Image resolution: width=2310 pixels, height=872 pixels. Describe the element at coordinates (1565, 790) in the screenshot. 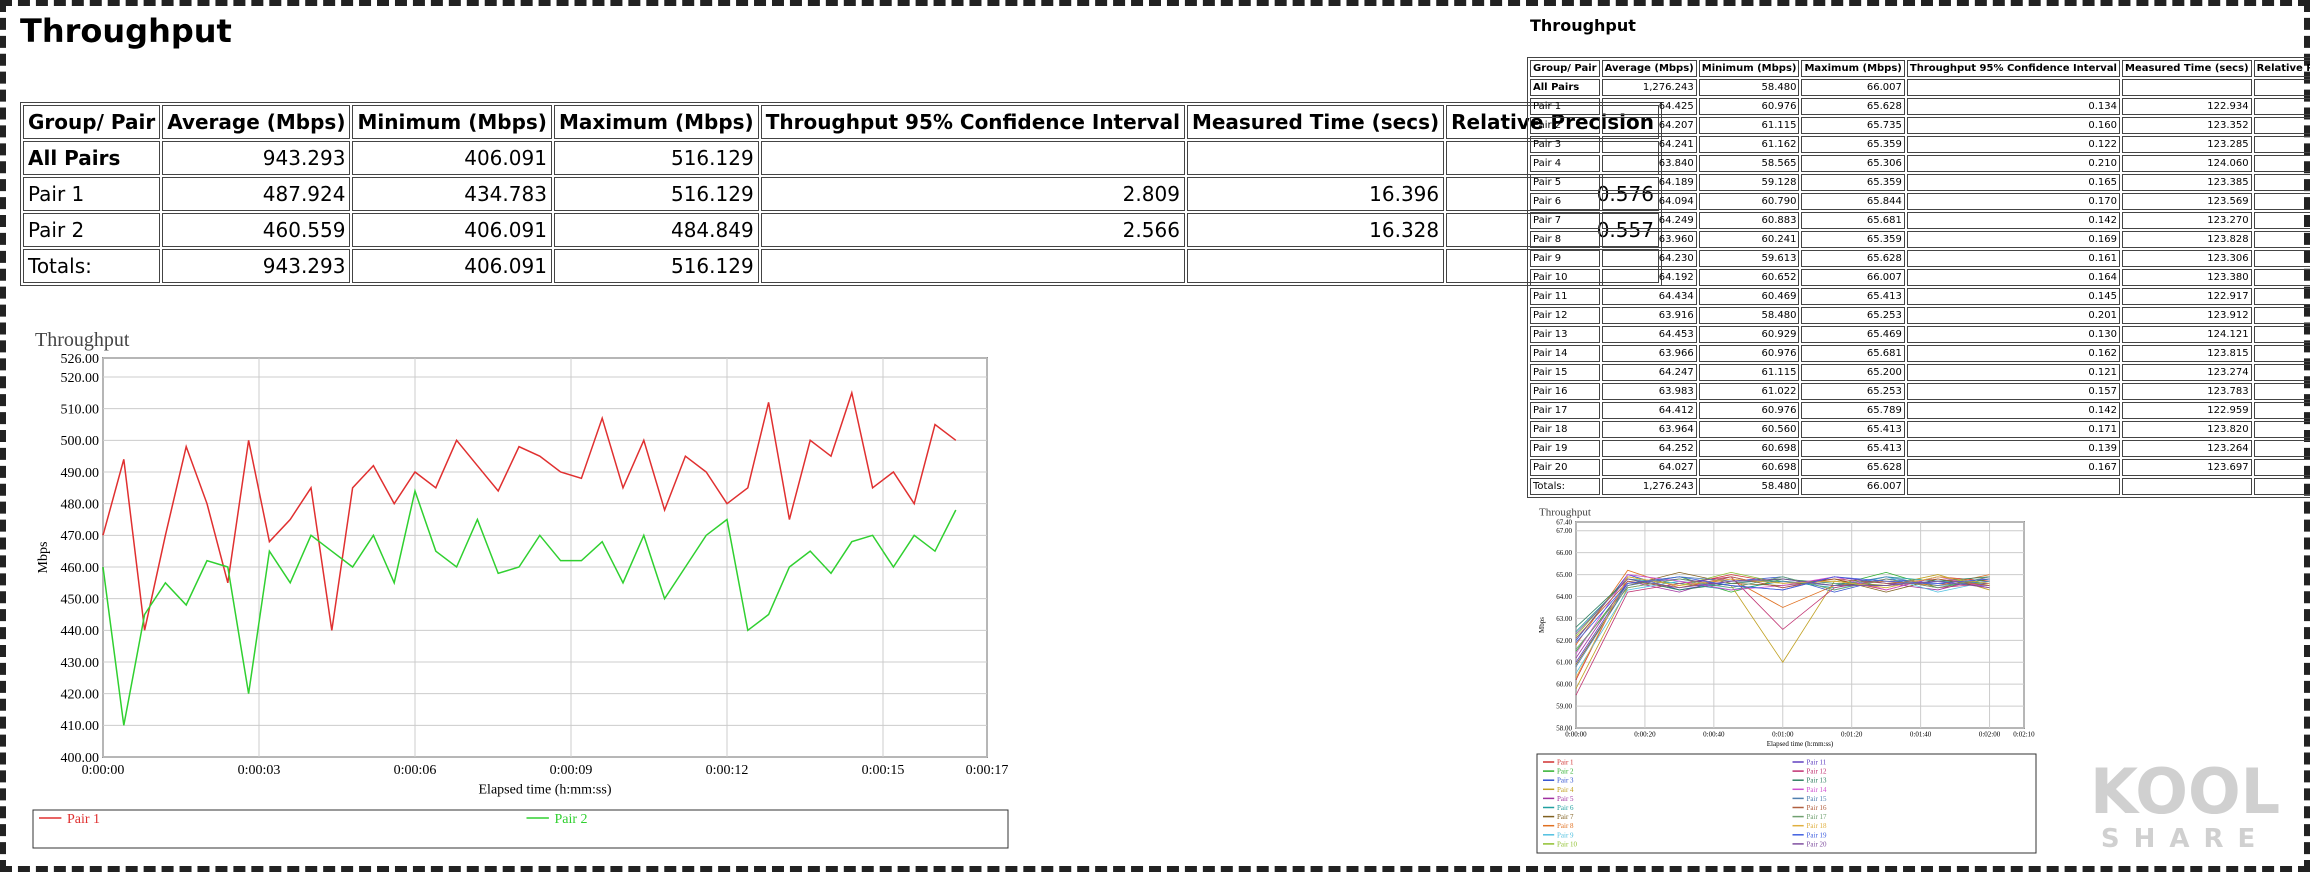

I see `legend-label: Pair 4` at that location.